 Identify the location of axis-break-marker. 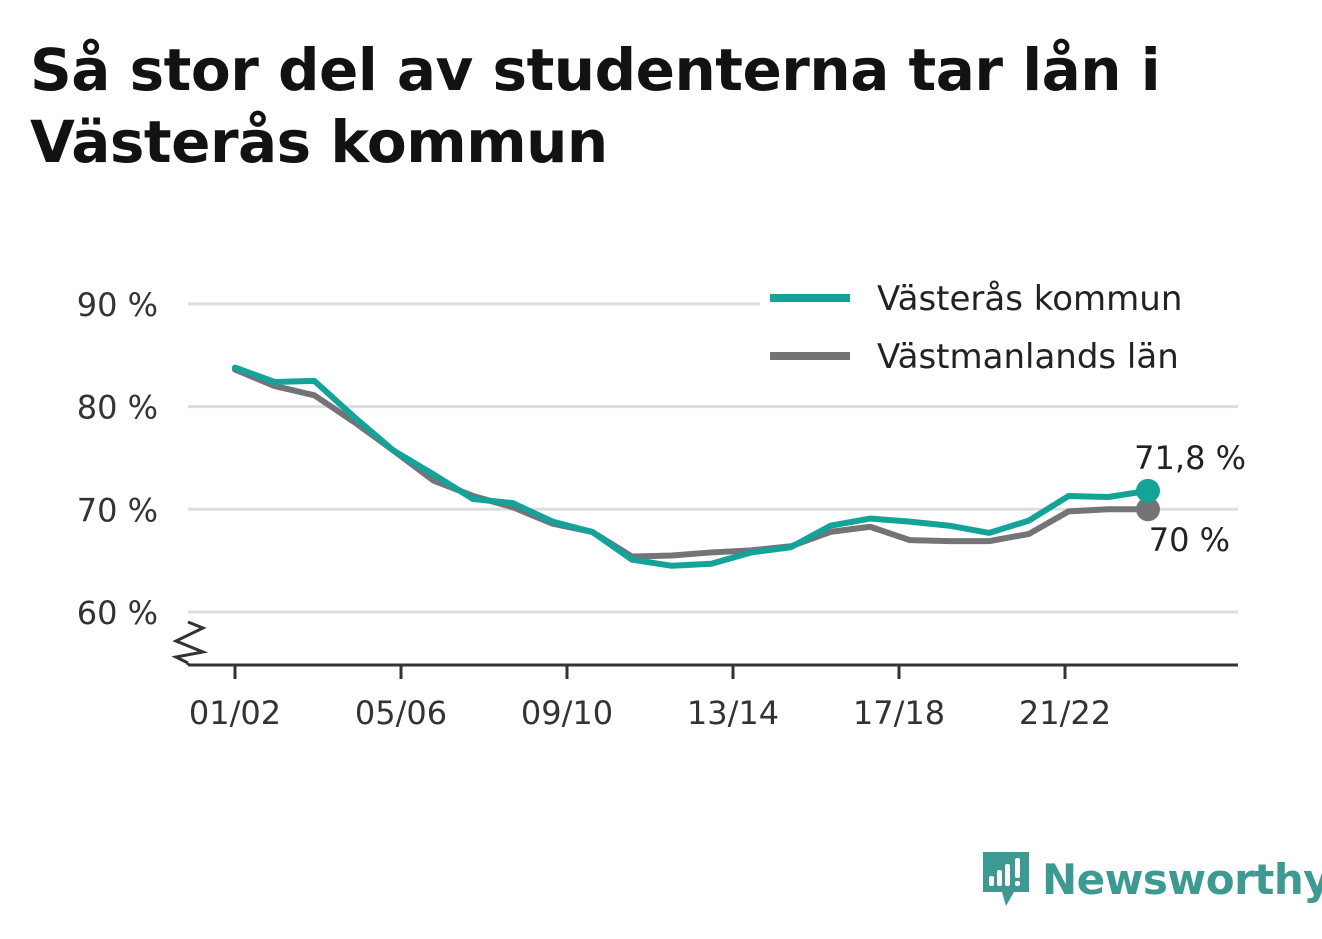
(190, 642).